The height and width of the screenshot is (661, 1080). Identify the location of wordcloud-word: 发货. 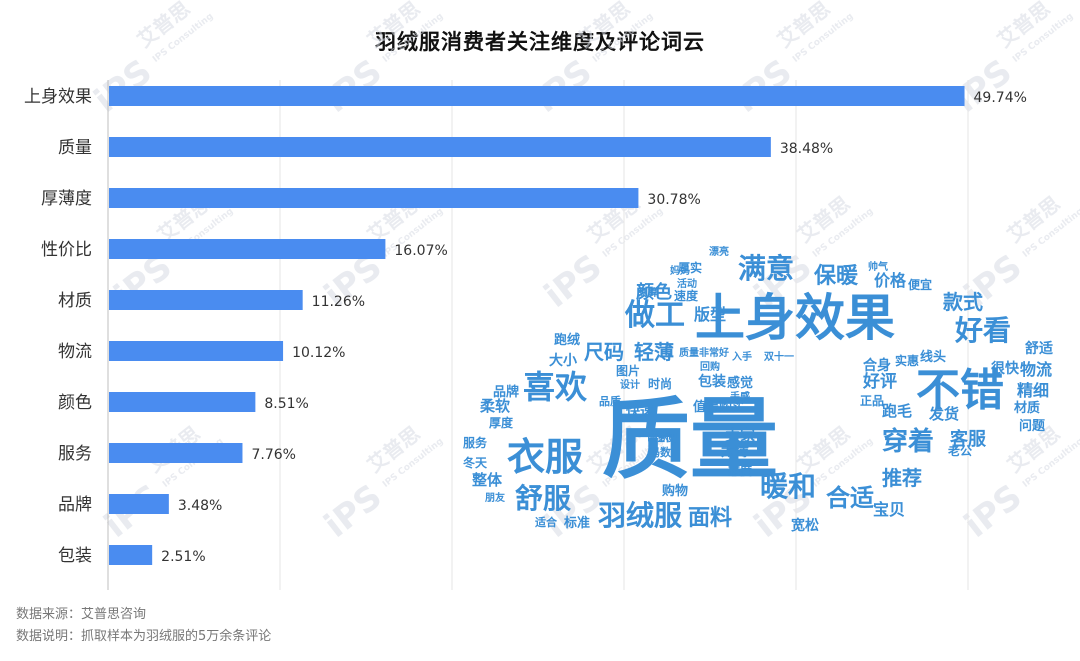
(943, 414).